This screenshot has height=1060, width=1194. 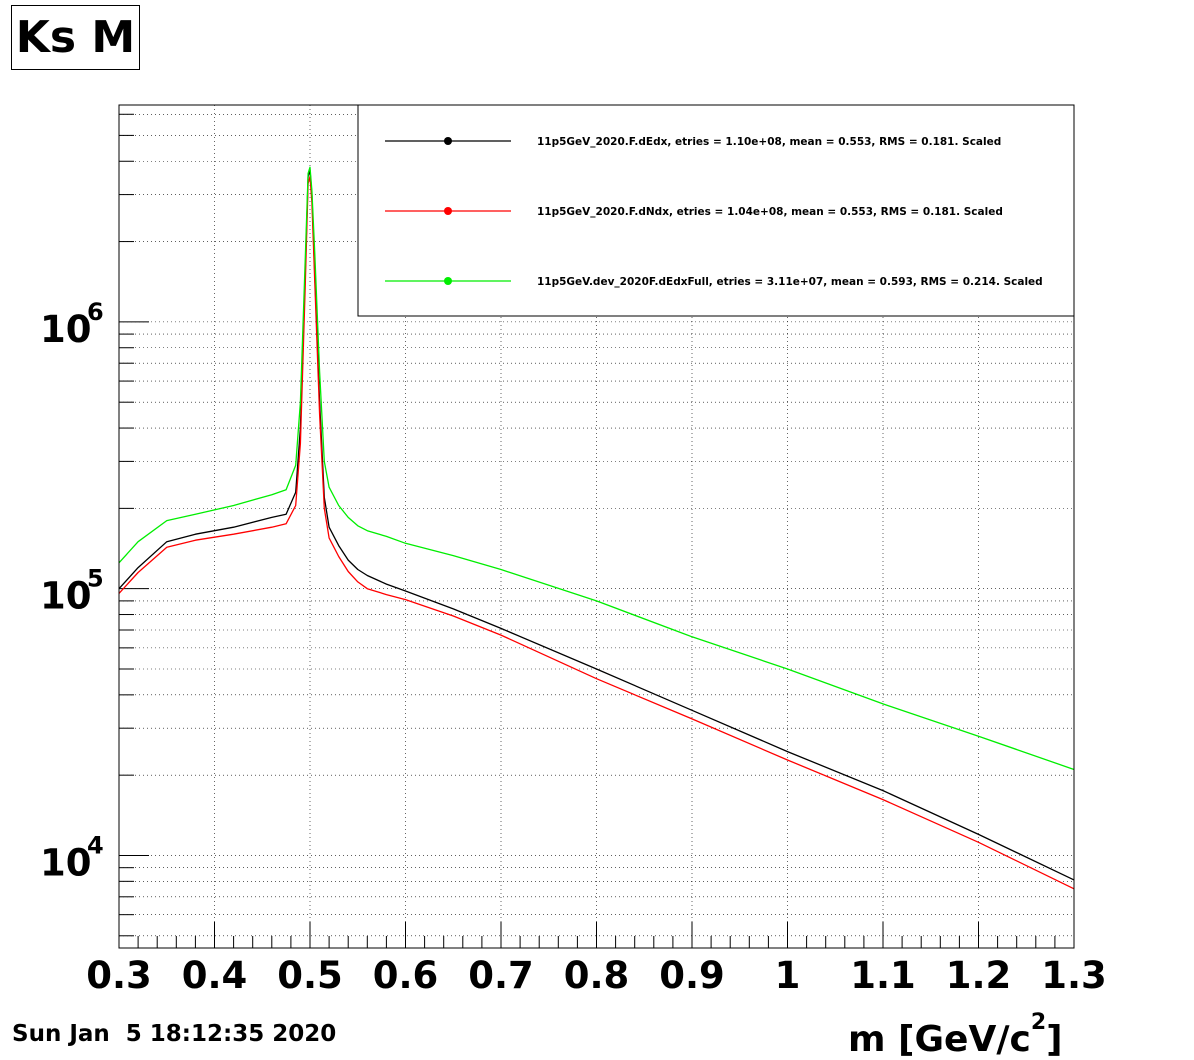 I want to click on x-axis-label-base: m [GeV/c, so click(x=939, y=1039).